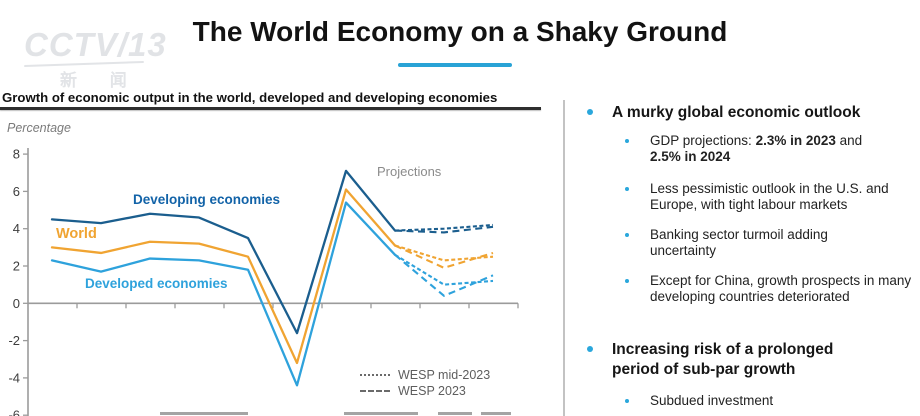  Describe the element at coordinates (736, 112) in the screenshot. I see `heading-text: A murky global economic outlook` at that location.